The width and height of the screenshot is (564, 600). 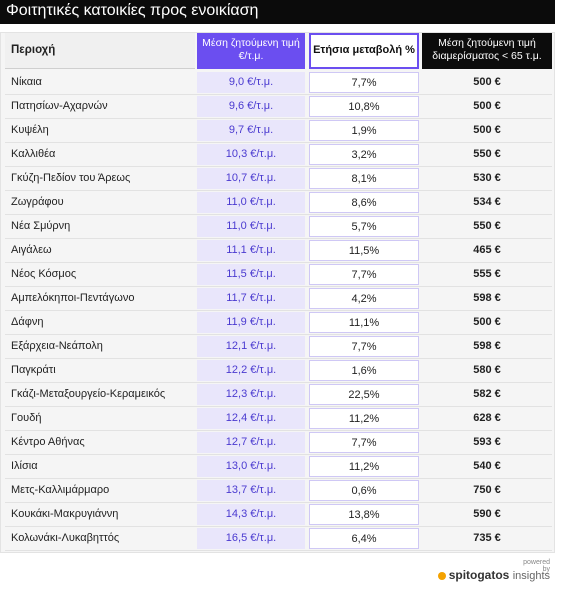 What do you see at coordinates (71, 178) in the screenshot?
I see `cell-region: Γκύζη-Πεδίον του Άρεως` at bounding box center [71, 178].